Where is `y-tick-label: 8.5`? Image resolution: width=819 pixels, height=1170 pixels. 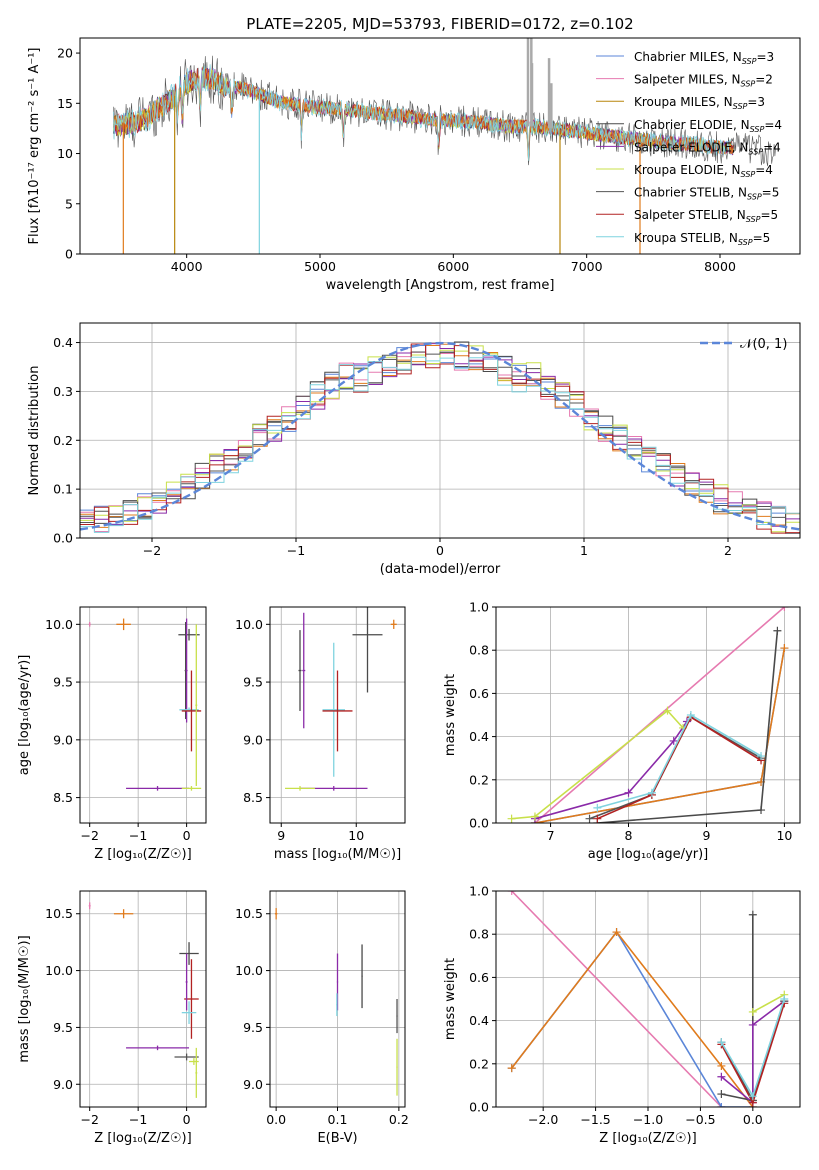
y-tick-label: 8.5 is located at coordinates (63, 797).